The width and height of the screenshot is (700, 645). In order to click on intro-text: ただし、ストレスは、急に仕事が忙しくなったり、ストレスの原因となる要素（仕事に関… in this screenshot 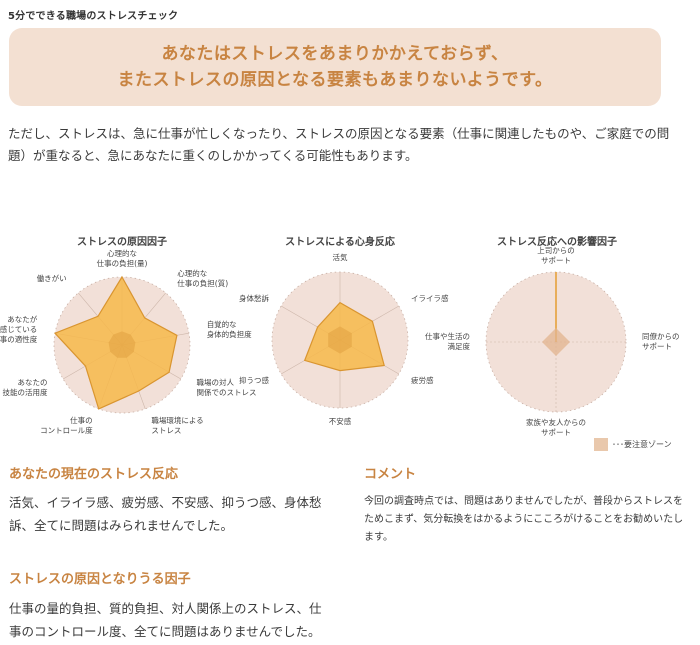, I will do `click(339, 144)`.